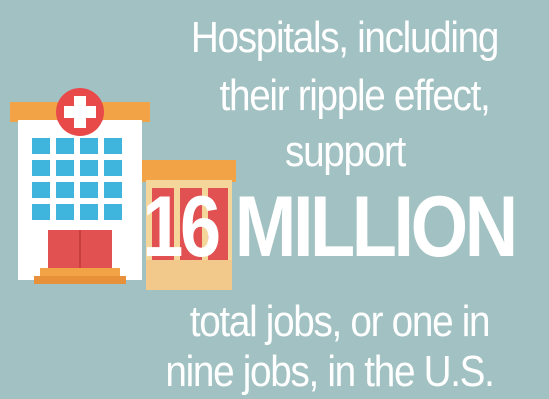 The image size is (549, 399). Describe the element at coordinates (340, 321) in the screenshot. I see `outro-line-1: total jobs, or one in` at that location.